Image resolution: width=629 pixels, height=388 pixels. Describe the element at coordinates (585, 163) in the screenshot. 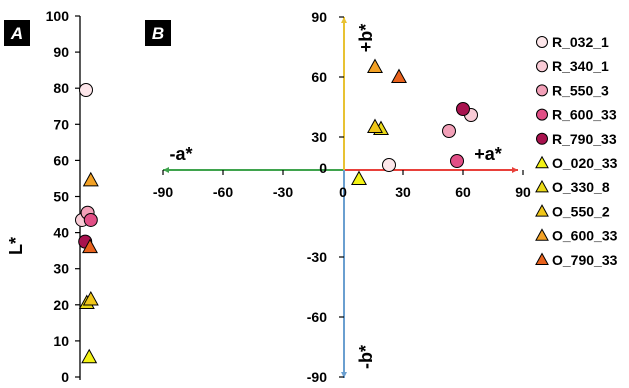

I see `legend-label: O_020_33` at that location.